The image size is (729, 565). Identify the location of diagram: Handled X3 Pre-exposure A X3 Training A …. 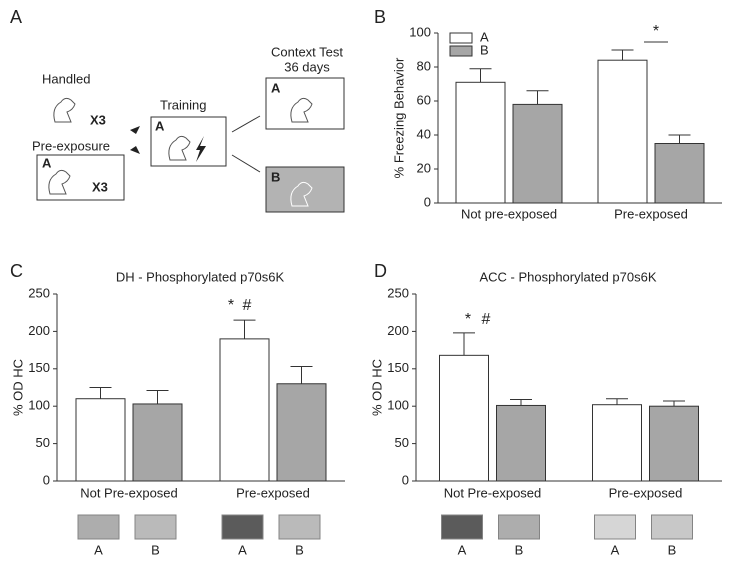
(188, 128).